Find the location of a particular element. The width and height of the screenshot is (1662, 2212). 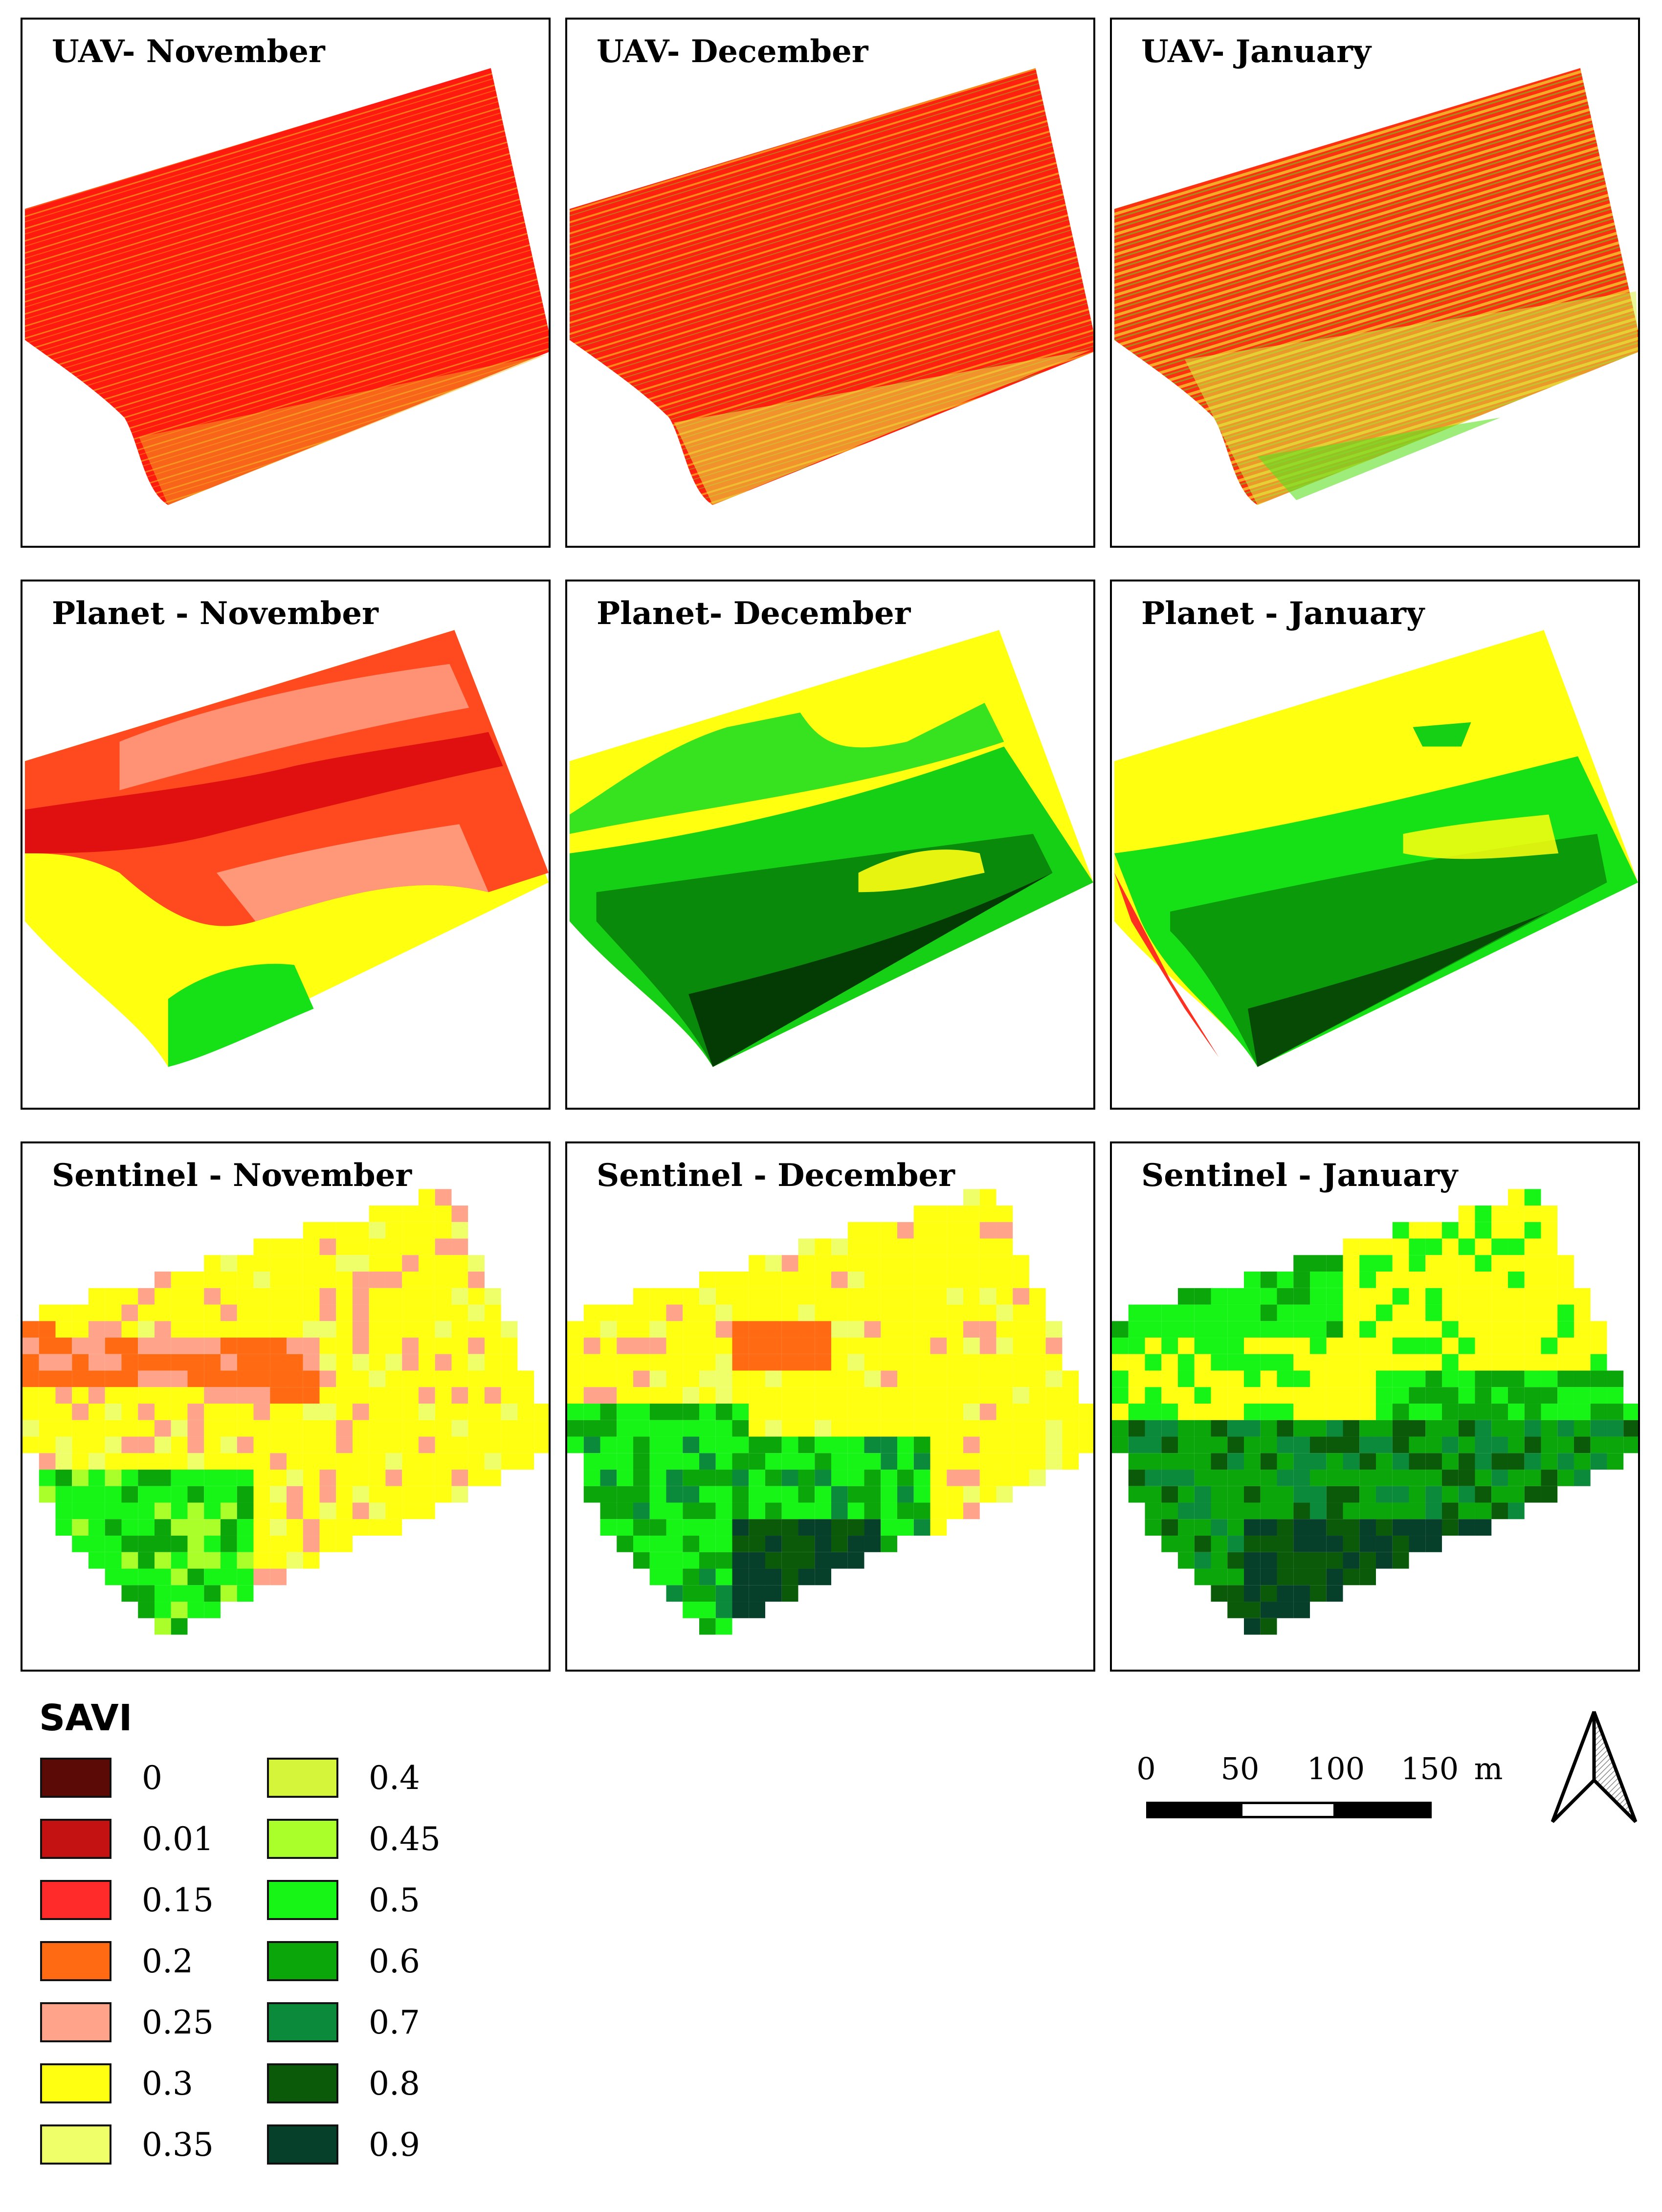

legend-item: 0.01 is located at coordinates (127, 1839).